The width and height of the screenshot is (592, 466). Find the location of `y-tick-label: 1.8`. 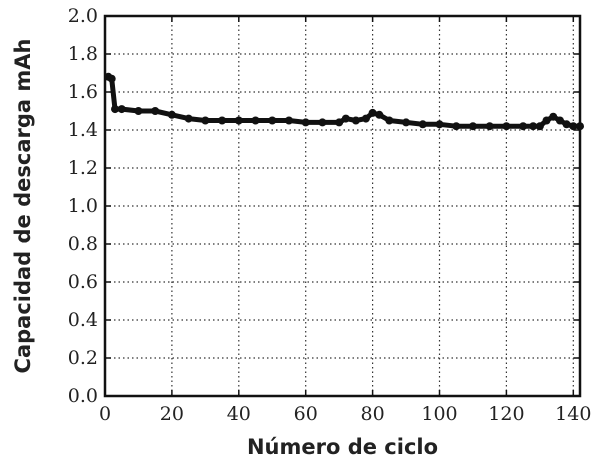

y-tick-label: 1.8 is located at coordinates (83, 54).